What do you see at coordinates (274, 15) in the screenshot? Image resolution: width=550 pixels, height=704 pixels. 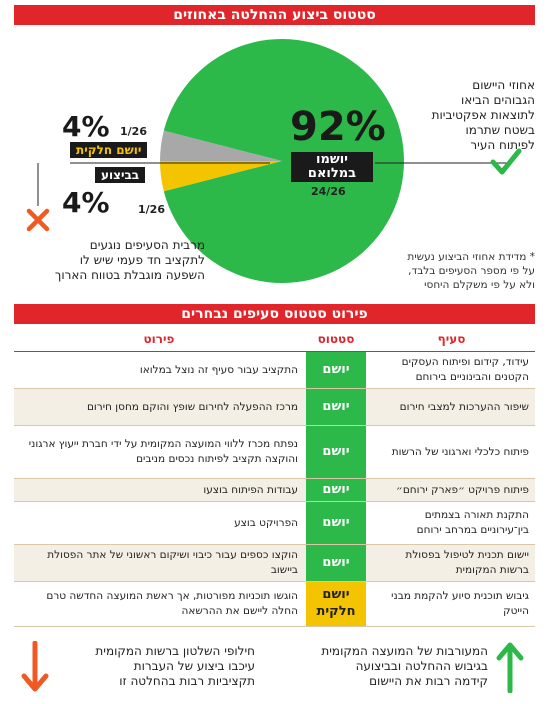 I see `chart-title-banner: סטטוס ביצוע ההחלטה באחוזים` at bounding box center [274, 15].